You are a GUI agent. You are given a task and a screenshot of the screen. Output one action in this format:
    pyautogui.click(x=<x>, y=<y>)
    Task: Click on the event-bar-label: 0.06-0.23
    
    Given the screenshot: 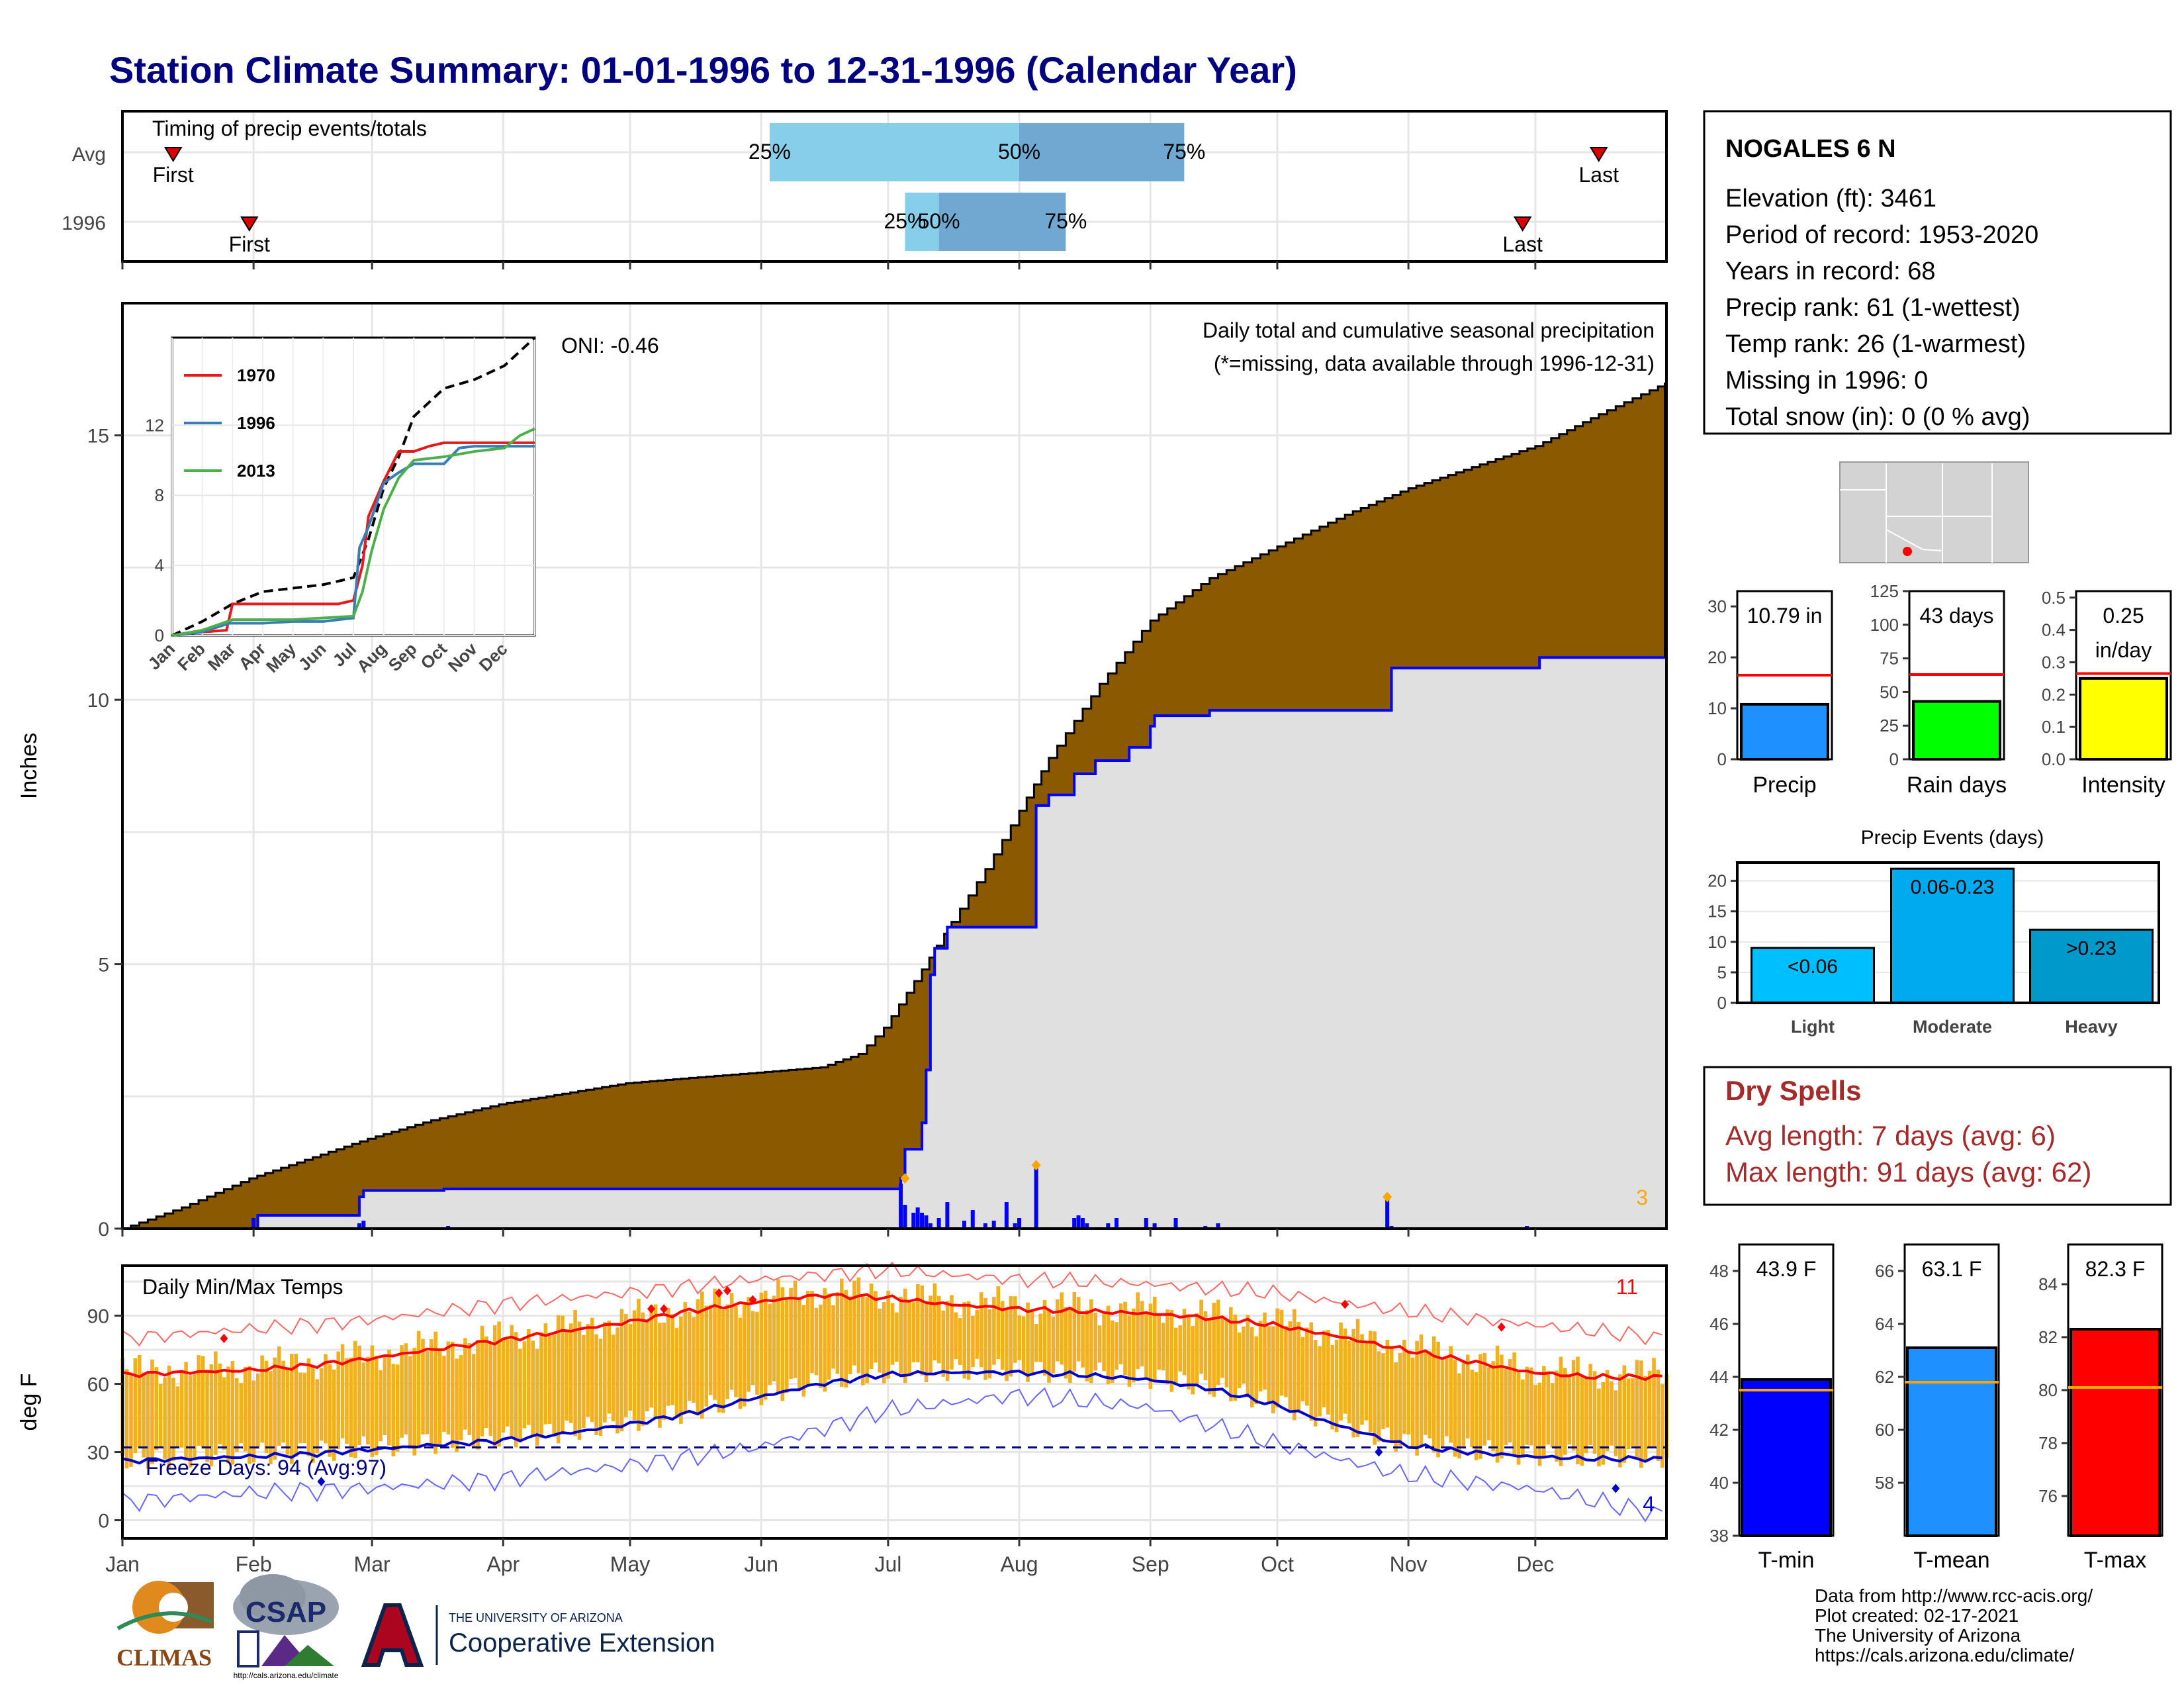 What is the action you would take?
    pyautogui.click(x=1953, y=887)
    